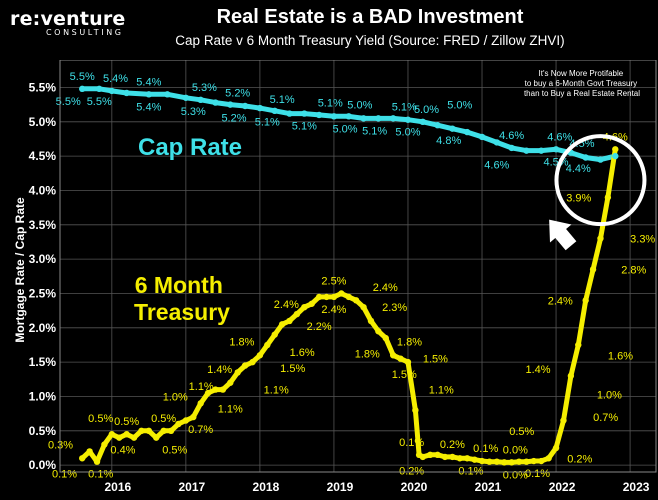 Image resolution: width=658 pixels, height=500 pixels. What do you see at coordinates (636, 487) in the screenshot?
I see `x-tick-label: 2023` at bounding box center [636, 487].